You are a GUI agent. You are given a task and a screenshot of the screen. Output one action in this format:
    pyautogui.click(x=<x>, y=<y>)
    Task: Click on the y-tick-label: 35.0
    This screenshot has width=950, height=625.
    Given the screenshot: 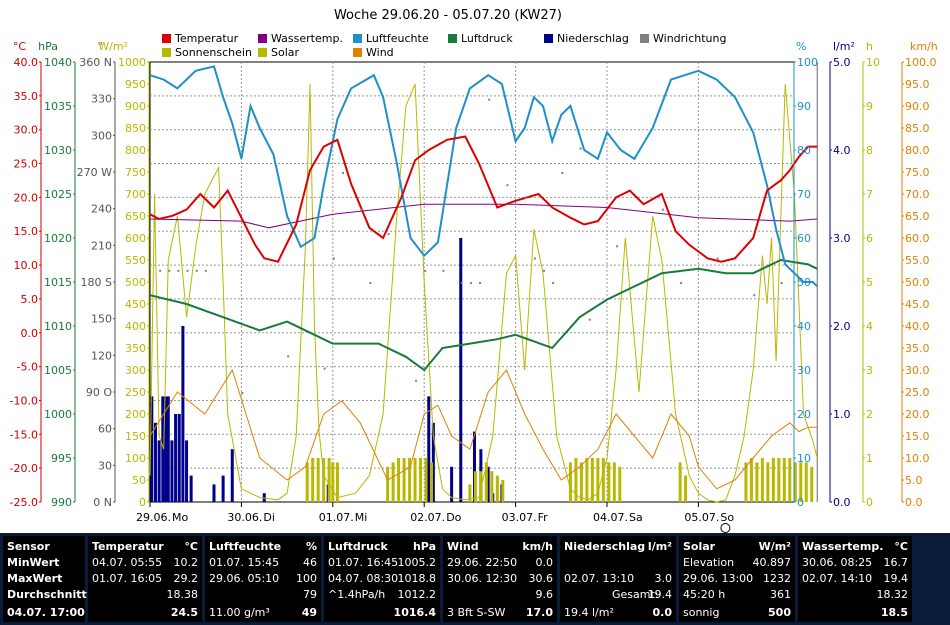 What is the action you would take?
    pyautogui.click(x=917, y=348)
    